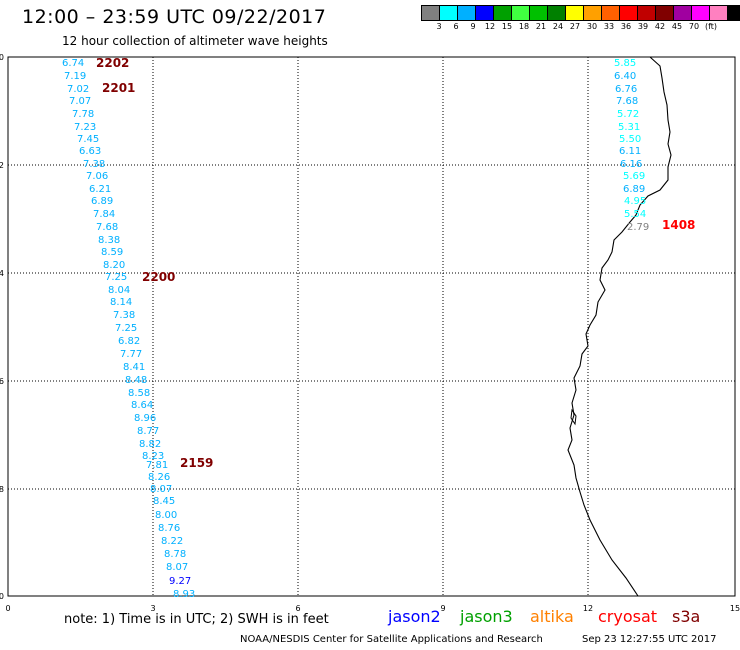 This screenshot has height=650, width=740. What do you see at coordinates (588, 608) in the screenshot?
I see `x-tick-label: 12` at bounding box center [588, 608].